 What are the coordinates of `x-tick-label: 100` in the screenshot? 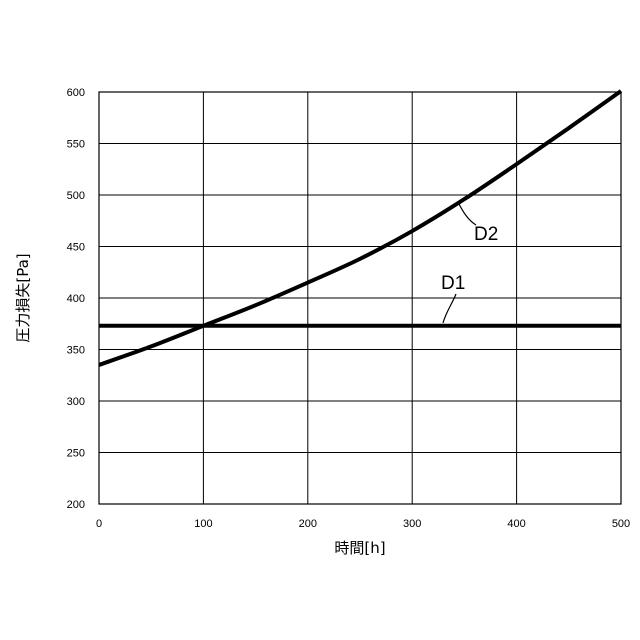 It's located at (203, 524).